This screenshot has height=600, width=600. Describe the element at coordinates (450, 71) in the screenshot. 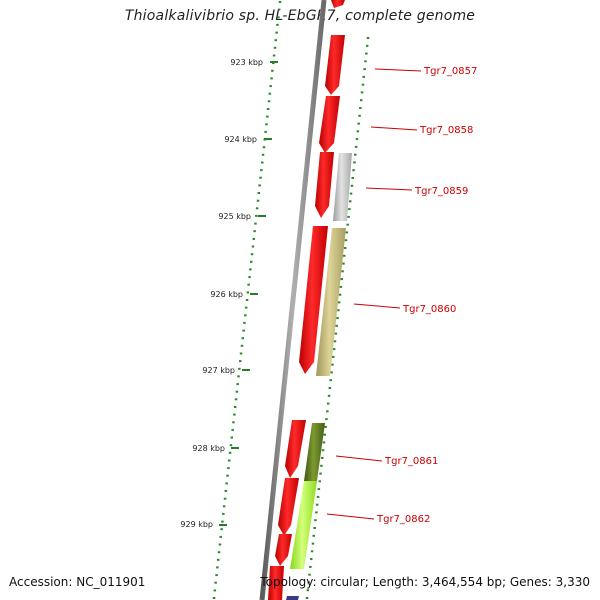

I see `gene-label: Tgr7_0857` at that location.